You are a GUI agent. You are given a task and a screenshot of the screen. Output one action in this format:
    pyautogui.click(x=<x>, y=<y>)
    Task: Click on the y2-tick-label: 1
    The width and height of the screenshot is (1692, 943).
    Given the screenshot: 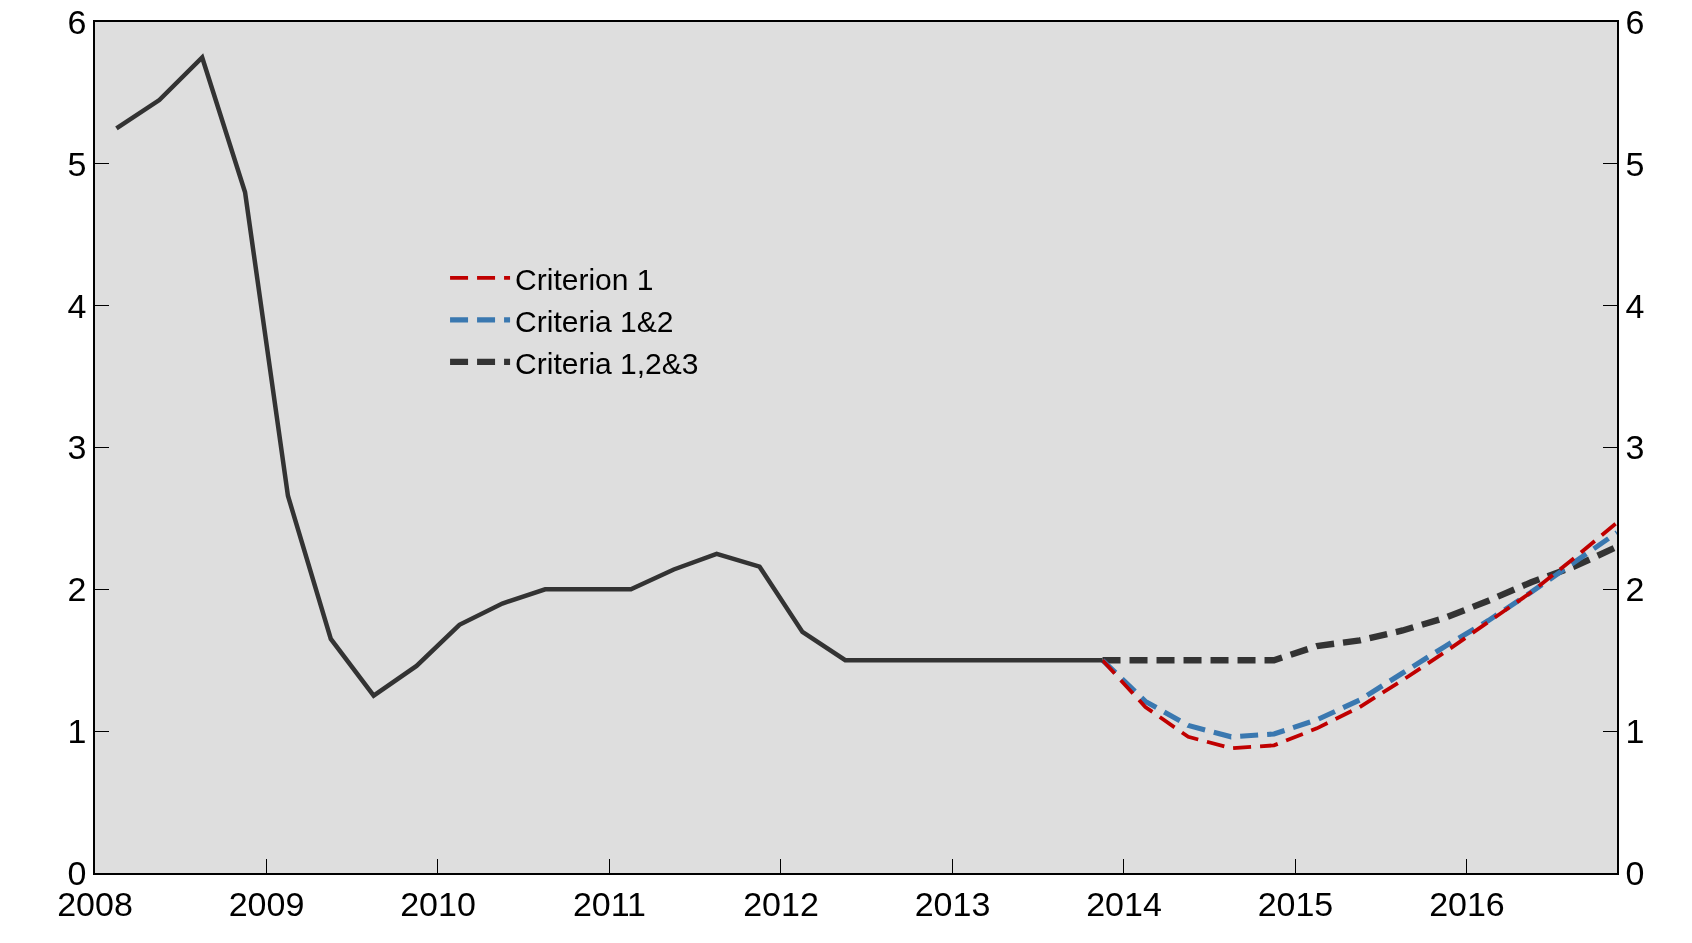 What is the action you would take?
    pyautogui.click(x=1635, y=731)
    